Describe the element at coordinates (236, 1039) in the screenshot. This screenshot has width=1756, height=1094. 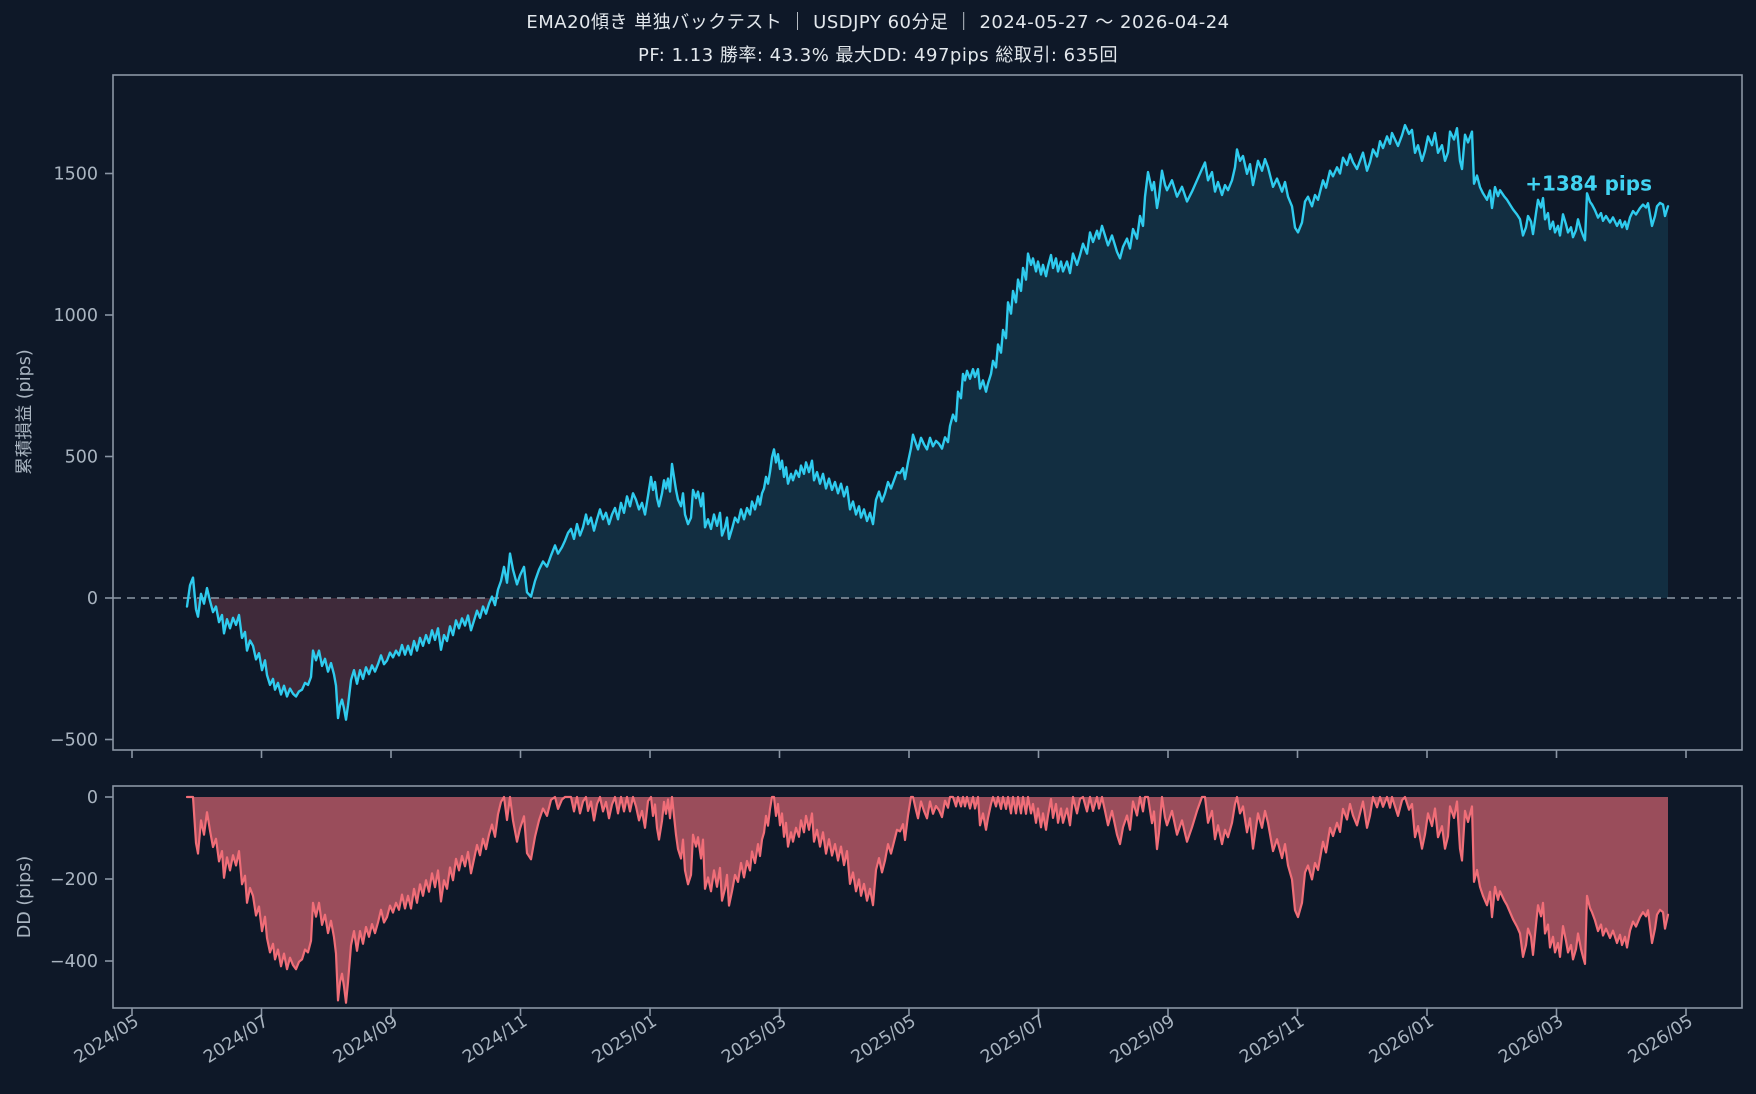
I see `x-tick-label: 2024/07` at that location.